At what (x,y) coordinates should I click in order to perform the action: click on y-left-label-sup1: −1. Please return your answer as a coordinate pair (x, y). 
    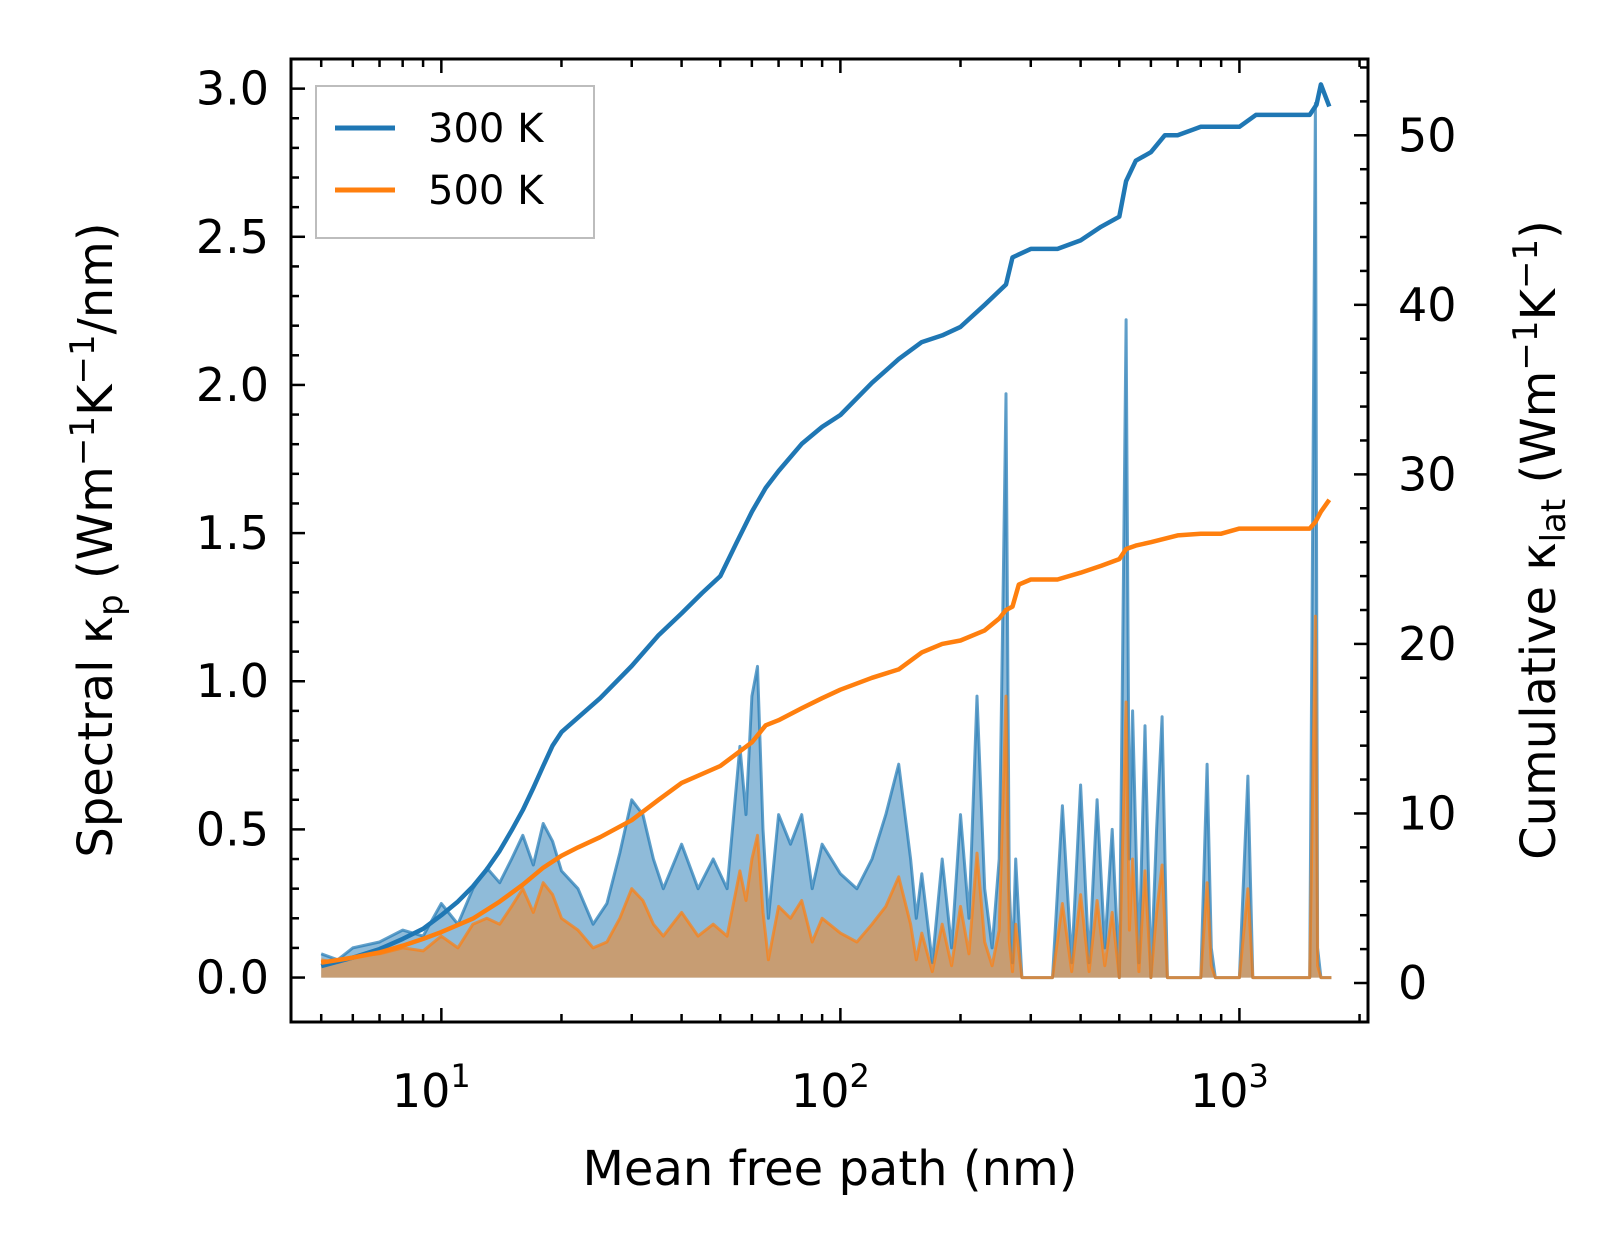
    Looking at the image, I should click on (83, 441).